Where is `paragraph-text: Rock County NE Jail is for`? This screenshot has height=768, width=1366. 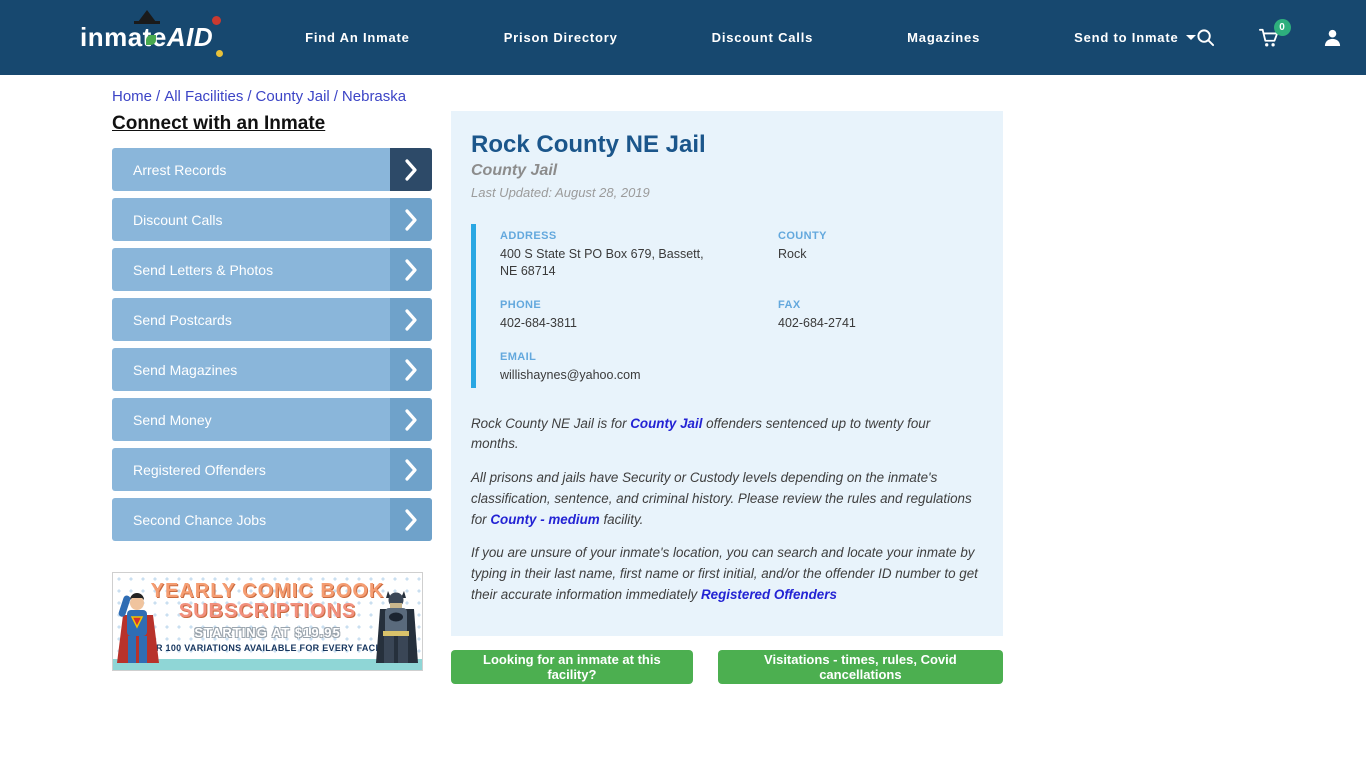
paragraph-text: Rock County NE Jail is for is located at coordinates (551, 423).